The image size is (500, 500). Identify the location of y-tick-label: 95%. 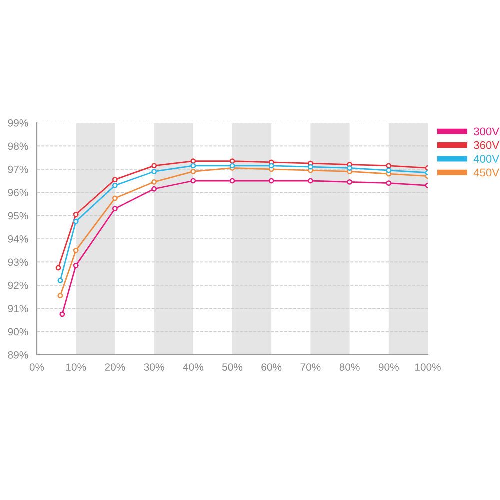
(18, 216).